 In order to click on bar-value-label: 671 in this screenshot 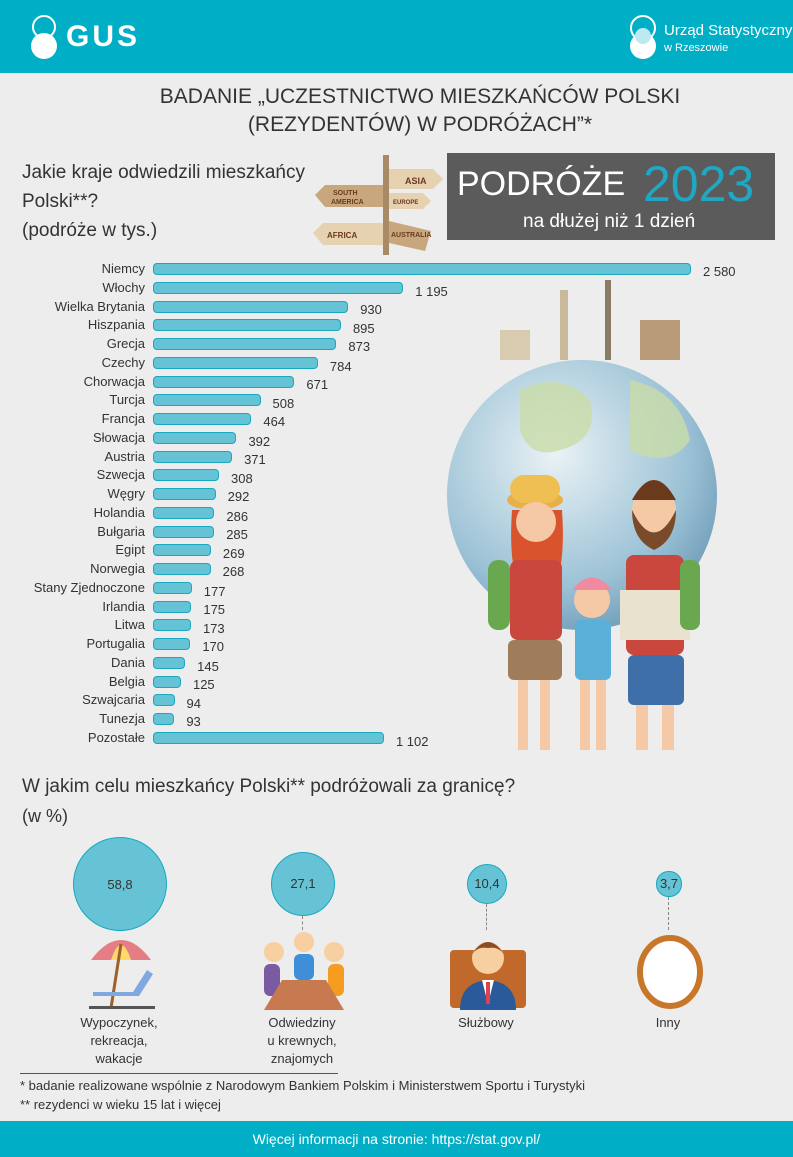, I will do `click(317, 384)`.